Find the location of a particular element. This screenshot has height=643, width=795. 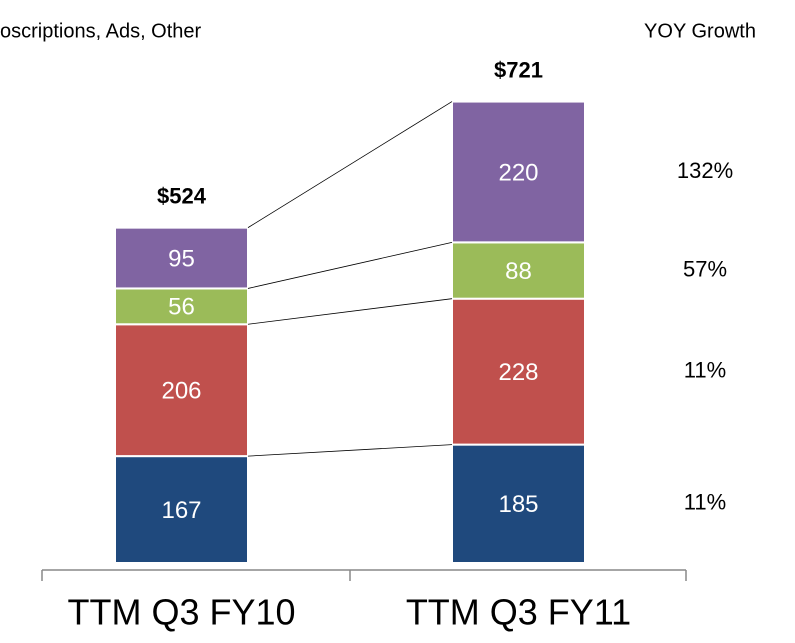

x-tick-label: TTM Q3 FY11 is located at coordinates (518, 612).